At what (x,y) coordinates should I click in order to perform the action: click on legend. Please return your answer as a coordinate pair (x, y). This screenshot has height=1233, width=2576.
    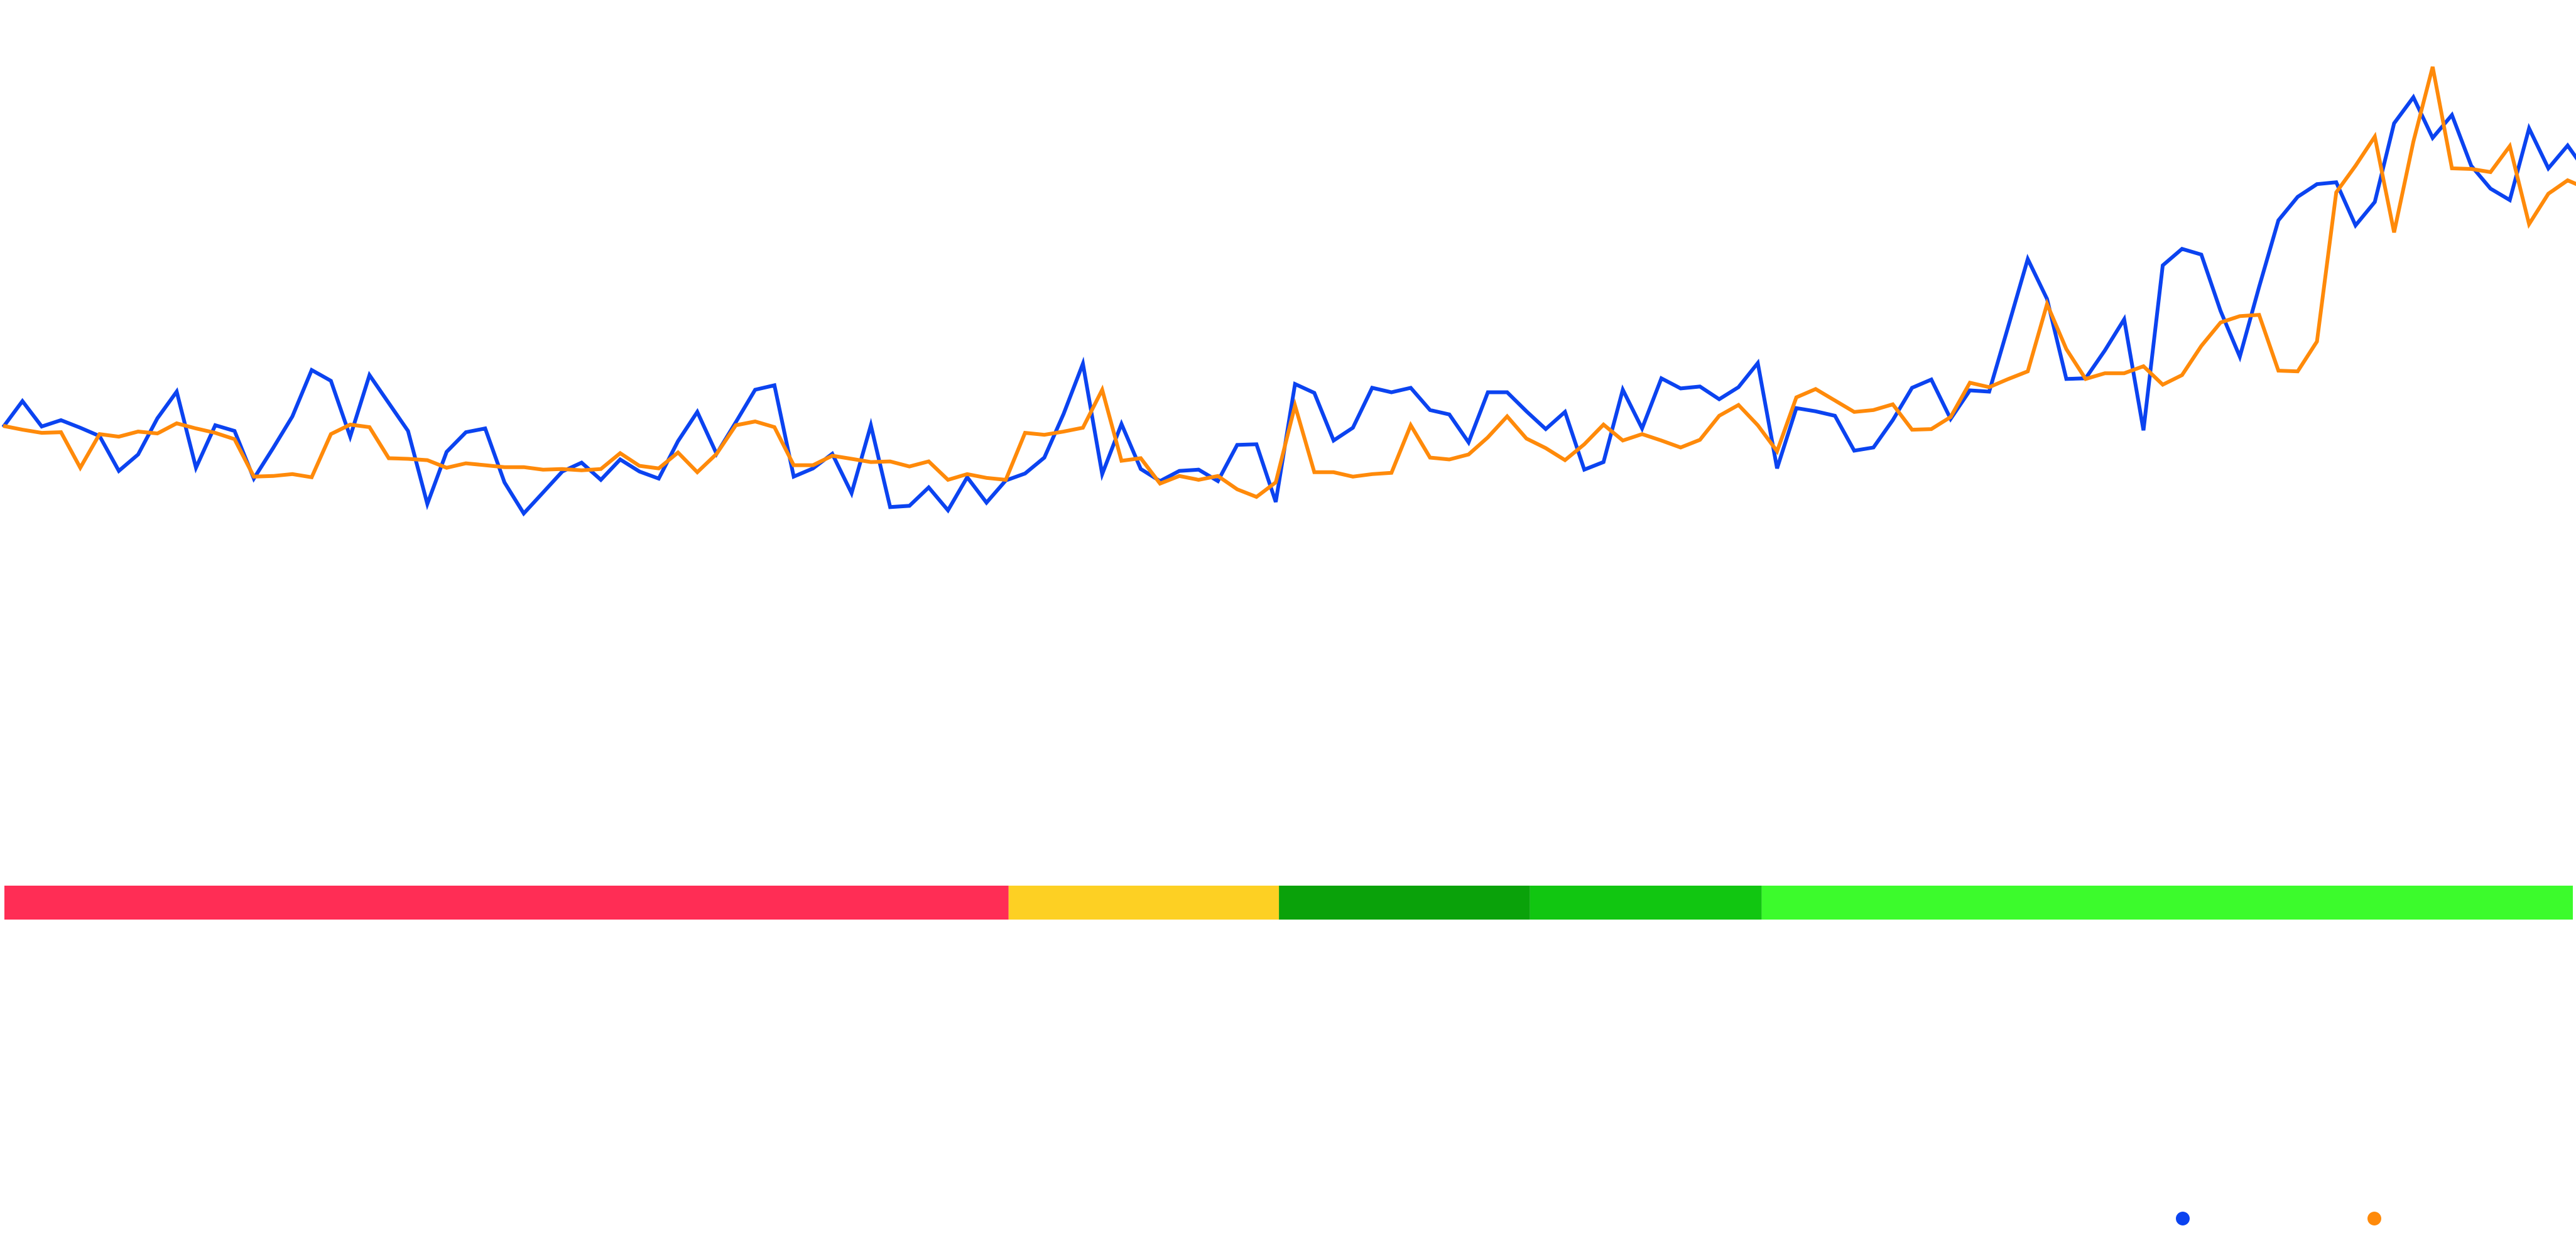
    Looking at the image, I should click on (2278, 1218).